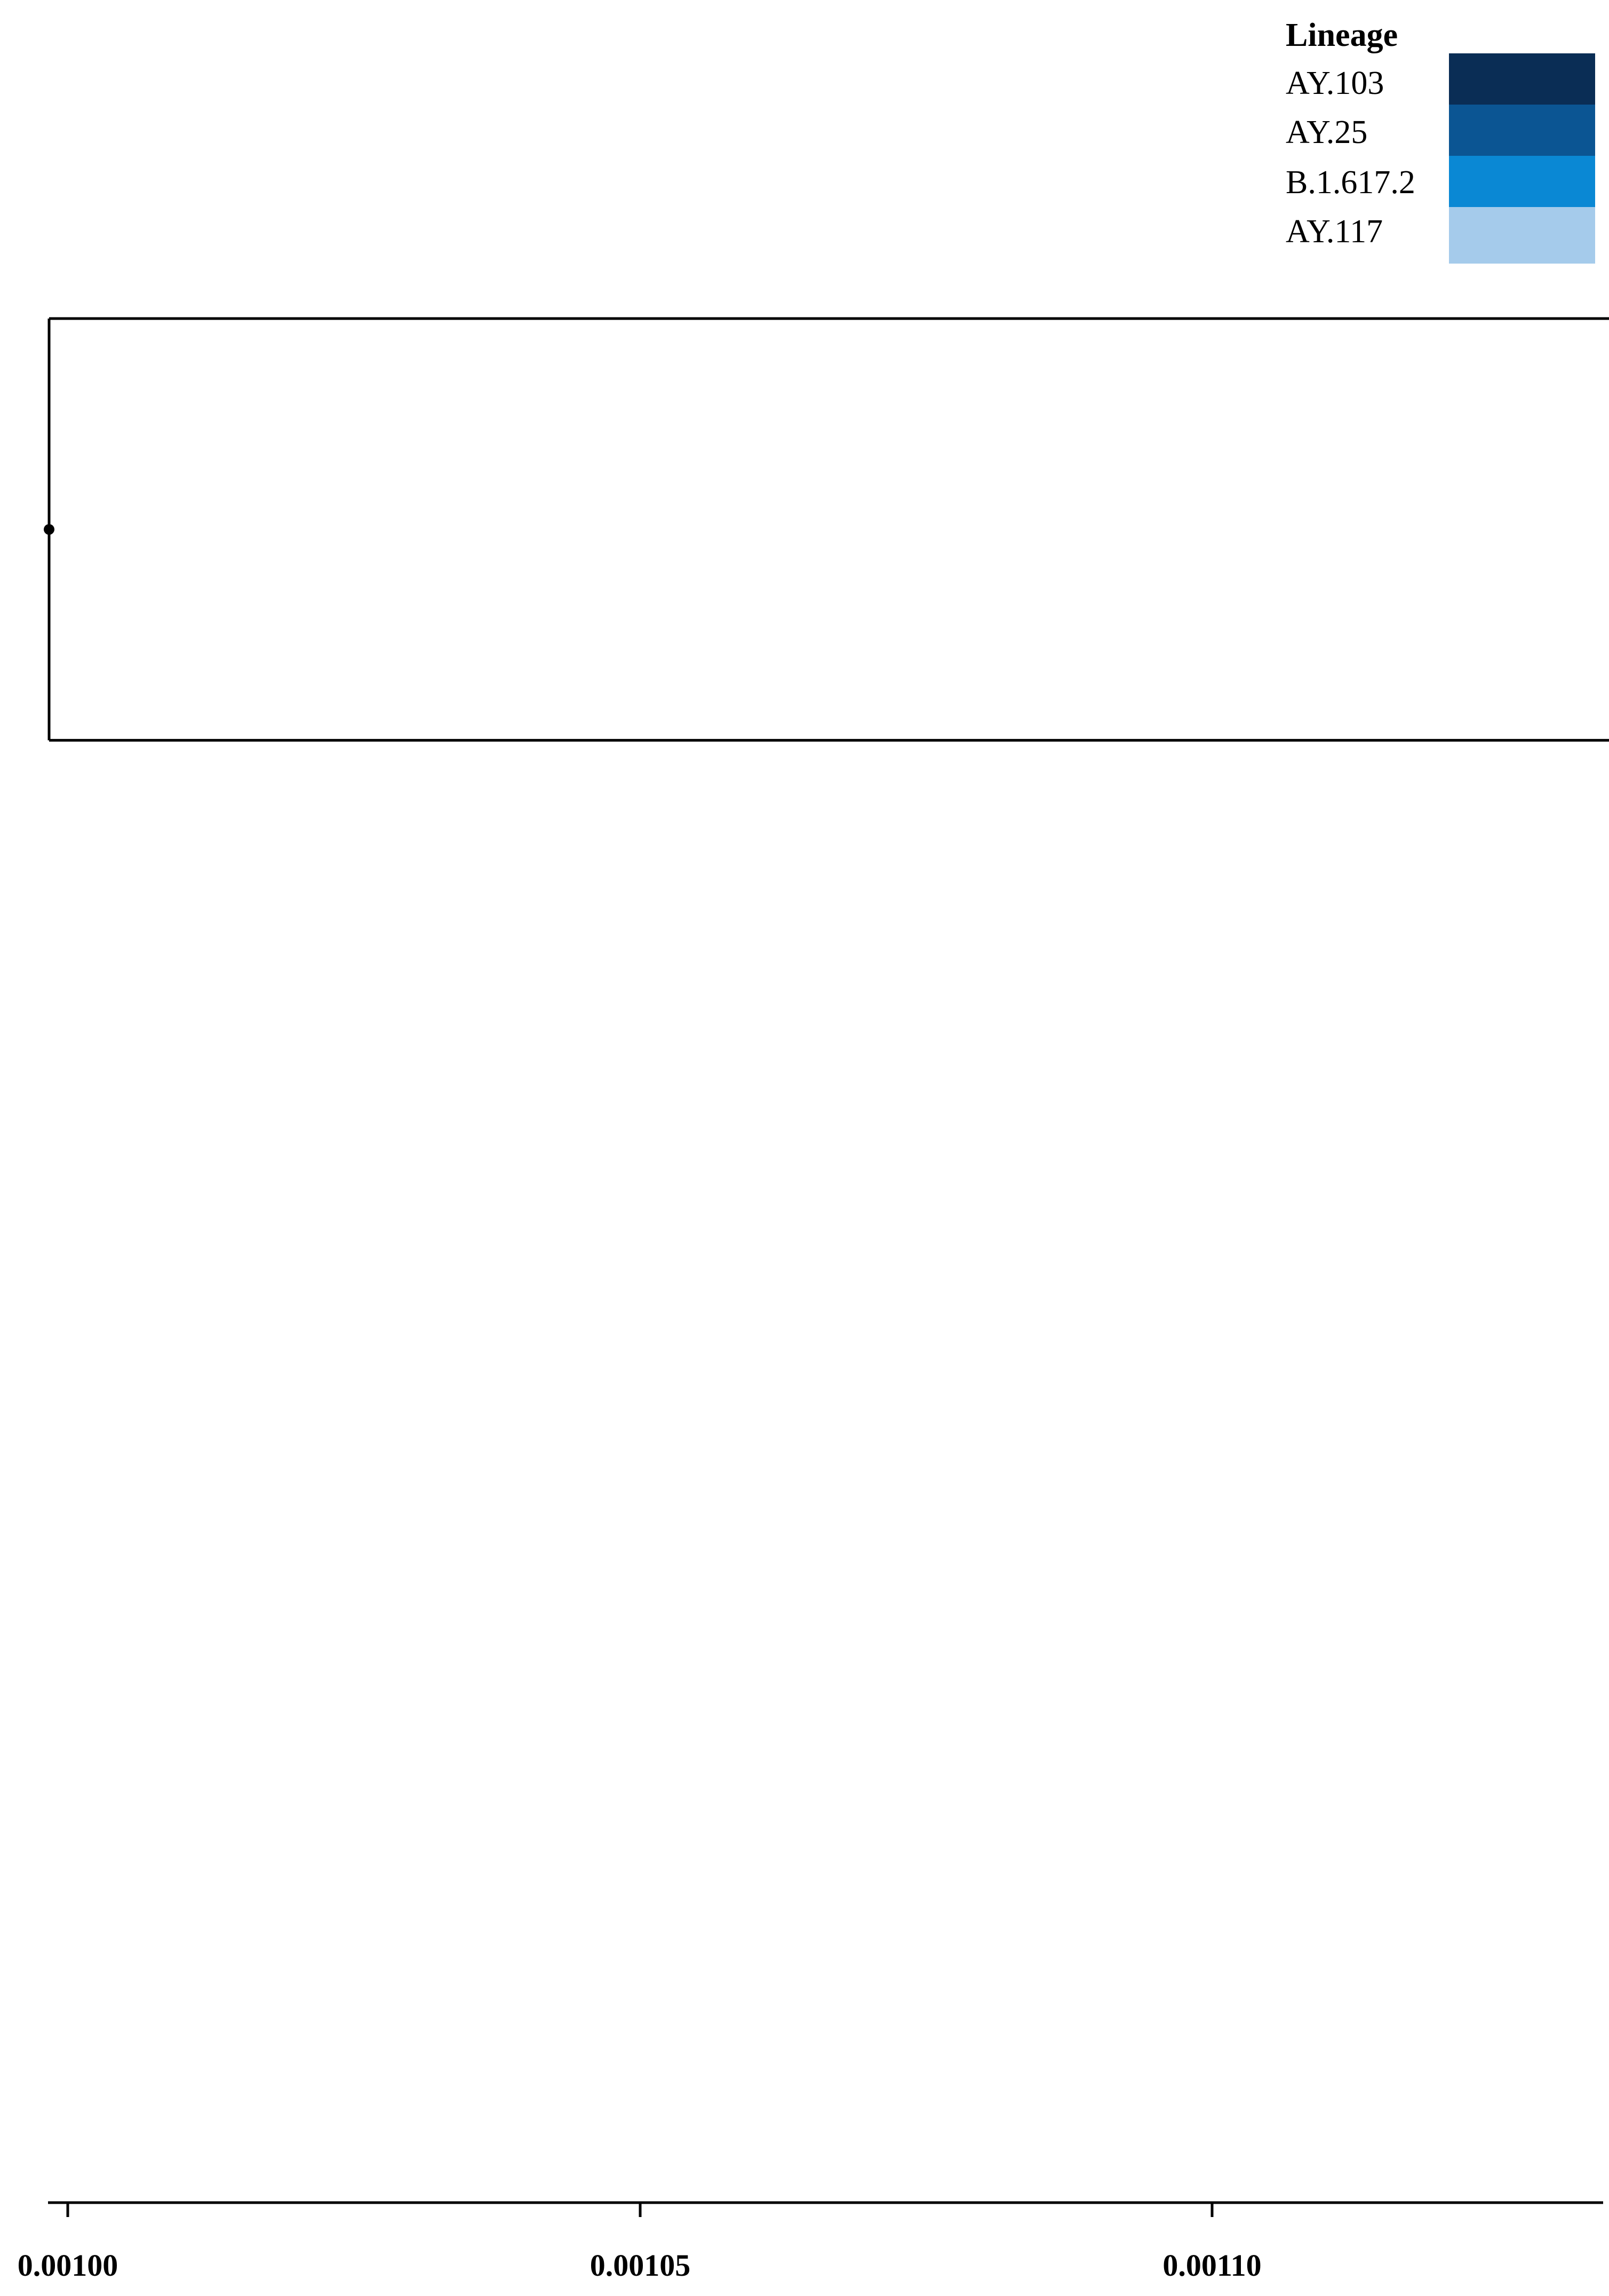  What do you see at coordinates (1211, 2265) in the screenshot?
I see `axis-tick-label: 0.00110` at bounding box center [1211, 2265].